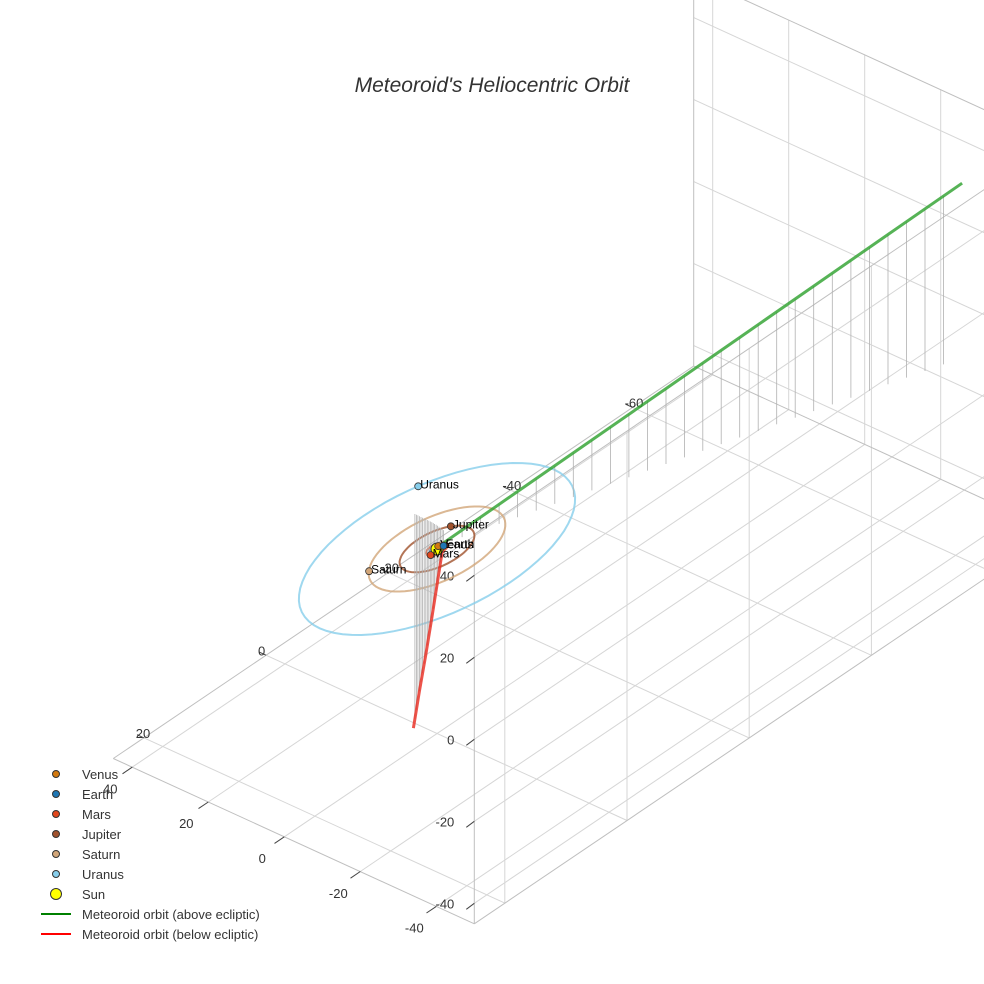 The height and width of the screenshot is (984, 984). I want to click on orbit-uranus, so click(437, 549).